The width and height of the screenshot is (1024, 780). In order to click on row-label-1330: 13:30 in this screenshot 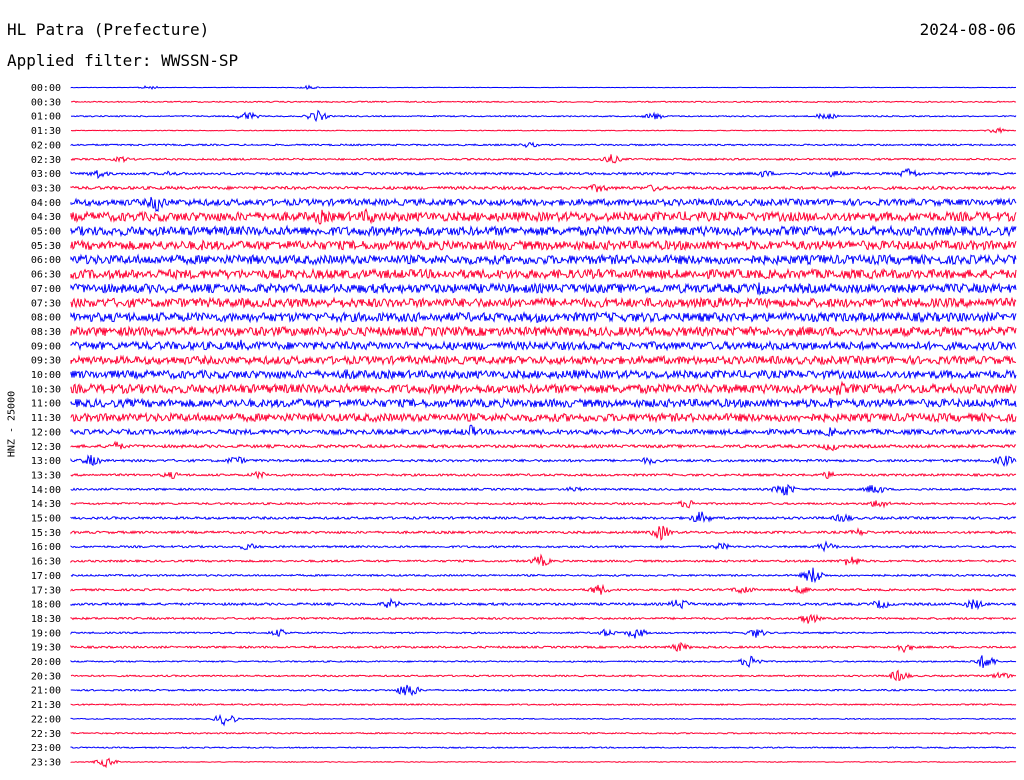, I will do `click(46, 475)`.